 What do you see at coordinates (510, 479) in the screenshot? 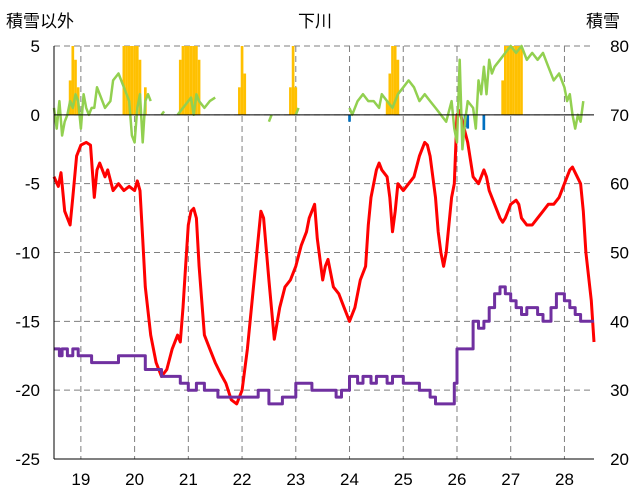
I see `x-tick-label: 27` at bounding box center [510, 479].